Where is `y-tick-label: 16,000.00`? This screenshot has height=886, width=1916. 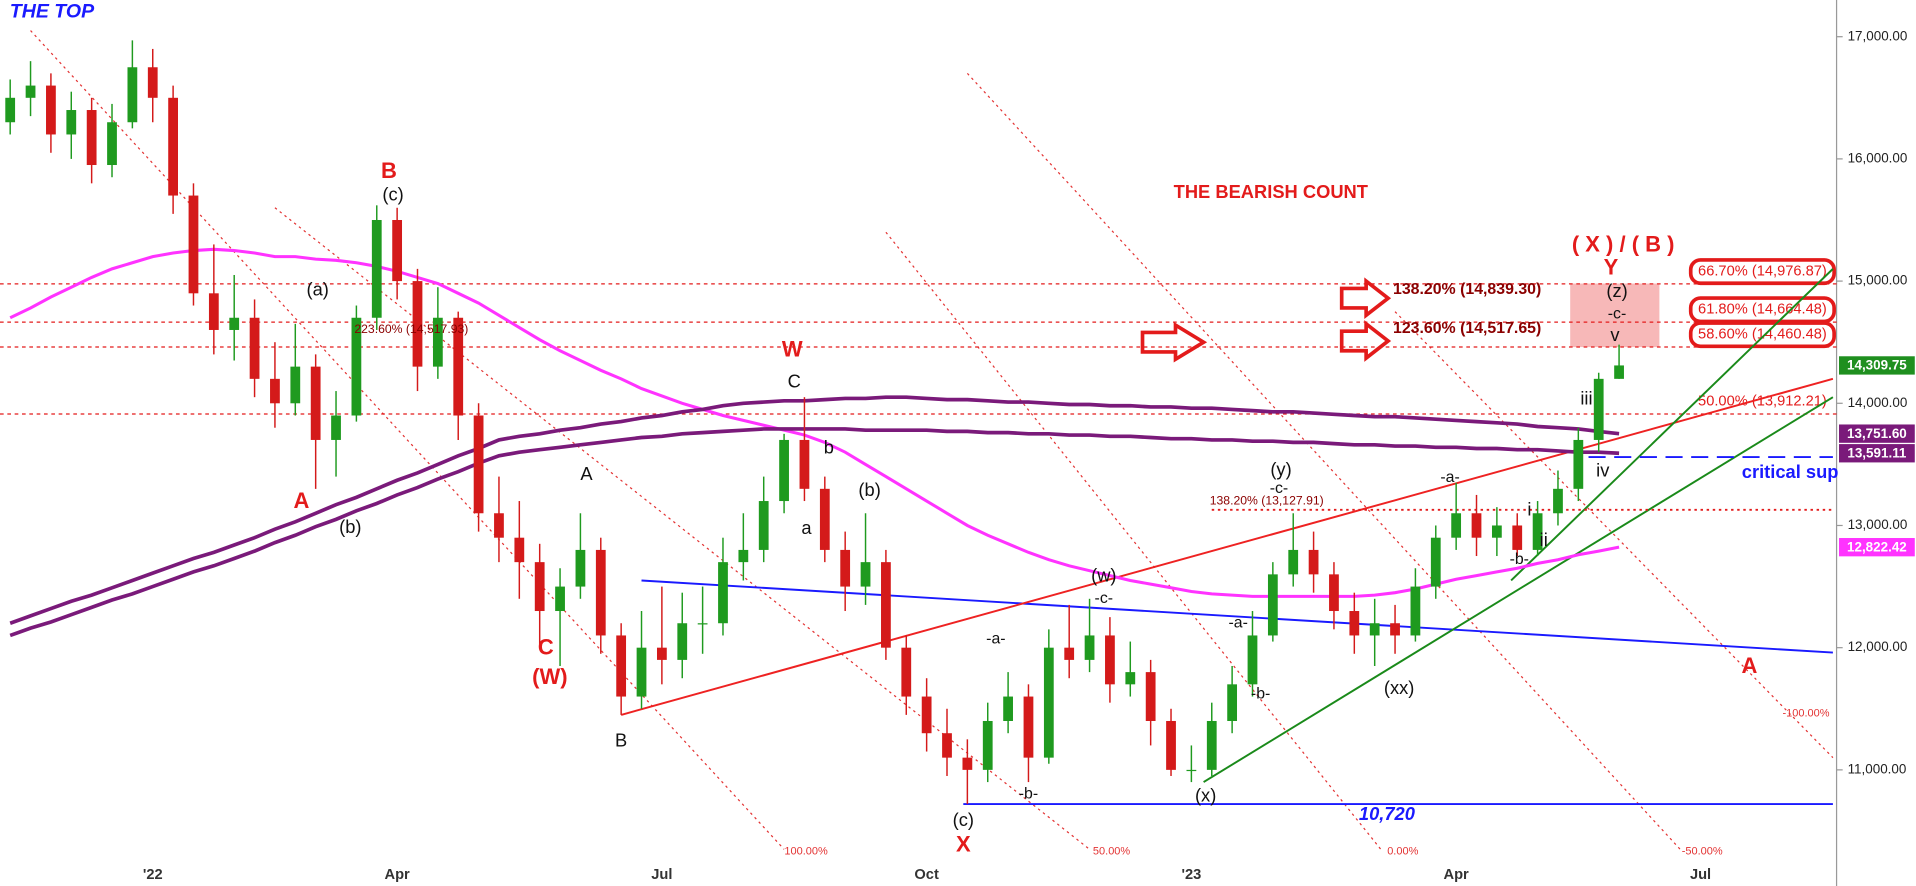
y-tick-label: 16,000.00 is located at coordinates (1878, 157).